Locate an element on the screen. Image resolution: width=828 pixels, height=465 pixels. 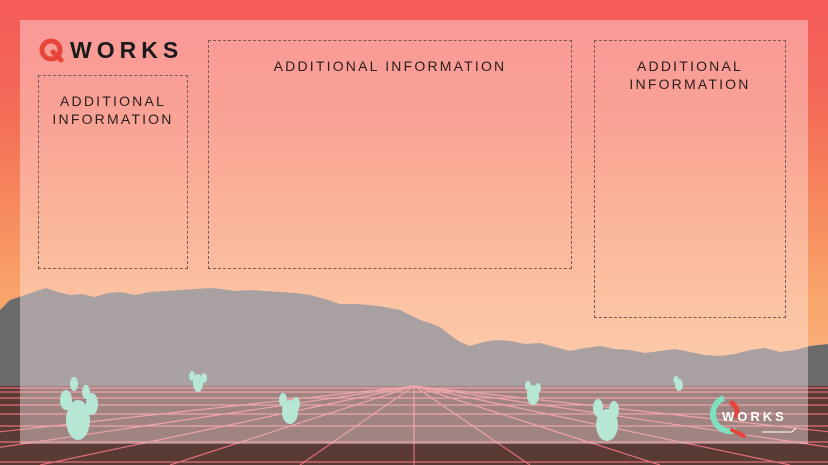
cactus-group is located at coordinates (371, 406).